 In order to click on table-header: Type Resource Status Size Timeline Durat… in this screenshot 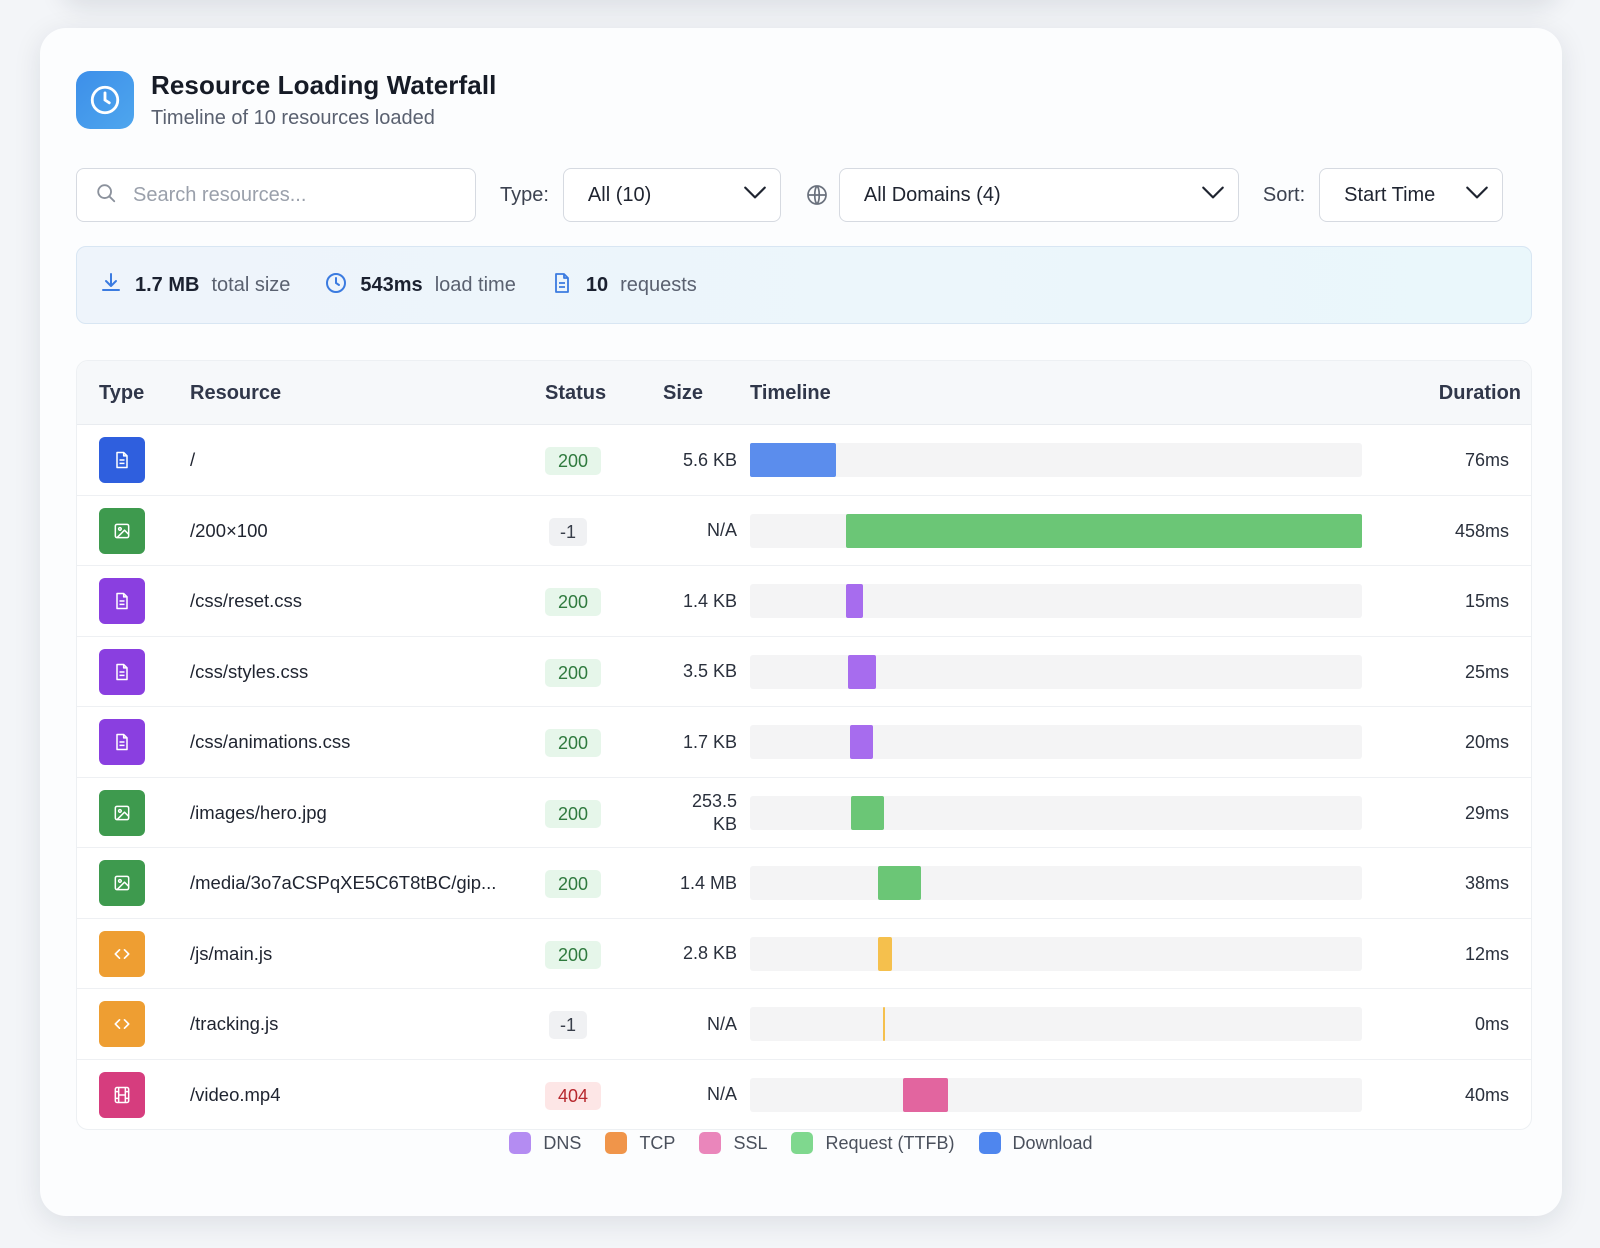, I will do `click(804, 393)`.